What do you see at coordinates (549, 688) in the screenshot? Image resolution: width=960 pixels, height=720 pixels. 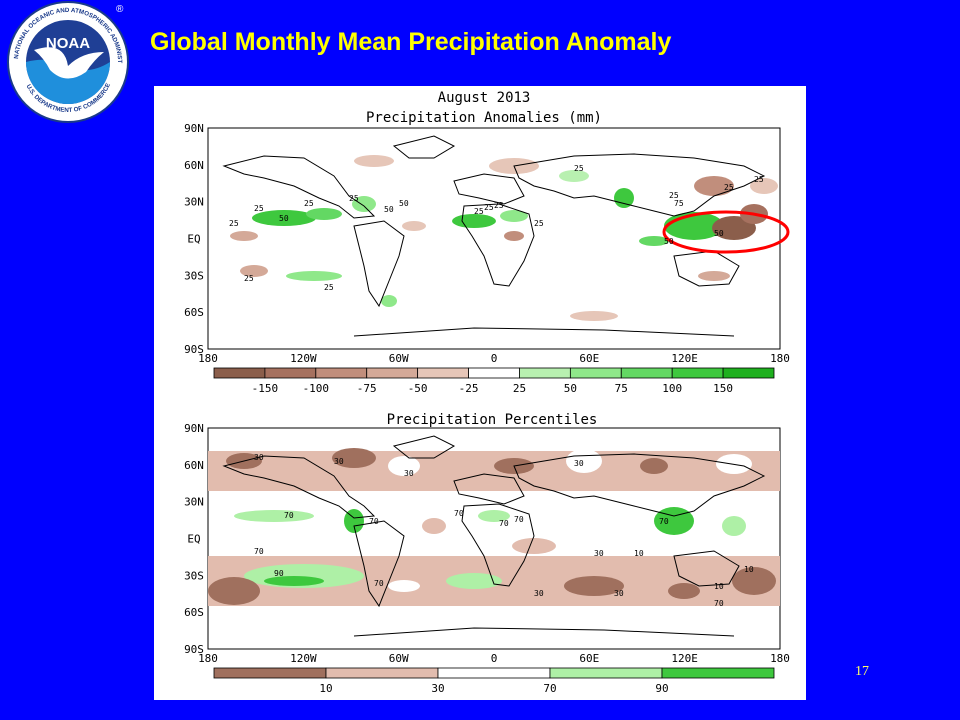 I see `colorbar-label: 70` at bounding box center [549, 688].